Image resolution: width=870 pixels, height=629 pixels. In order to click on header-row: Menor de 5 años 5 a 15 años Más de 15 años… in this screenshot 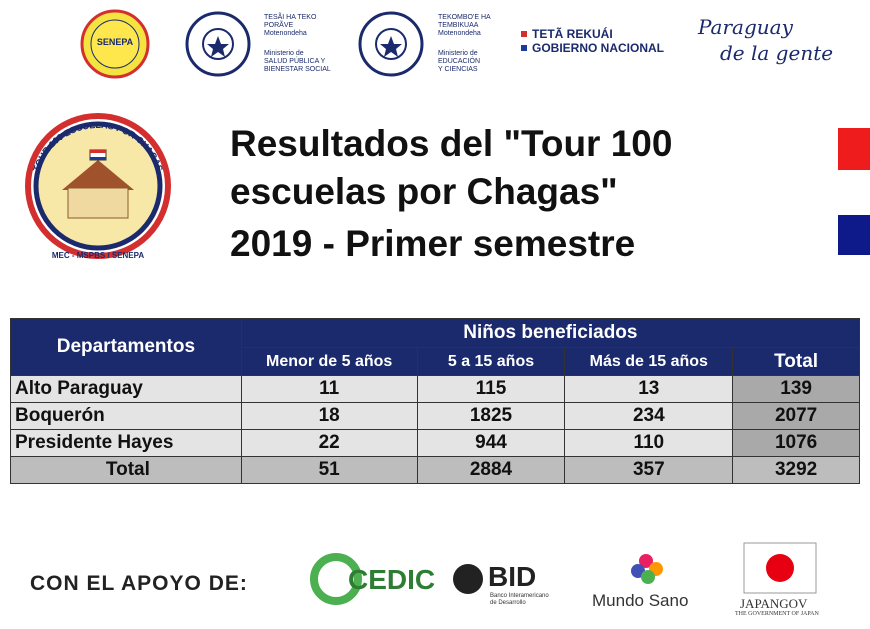, I will do `click(435, 361)`.